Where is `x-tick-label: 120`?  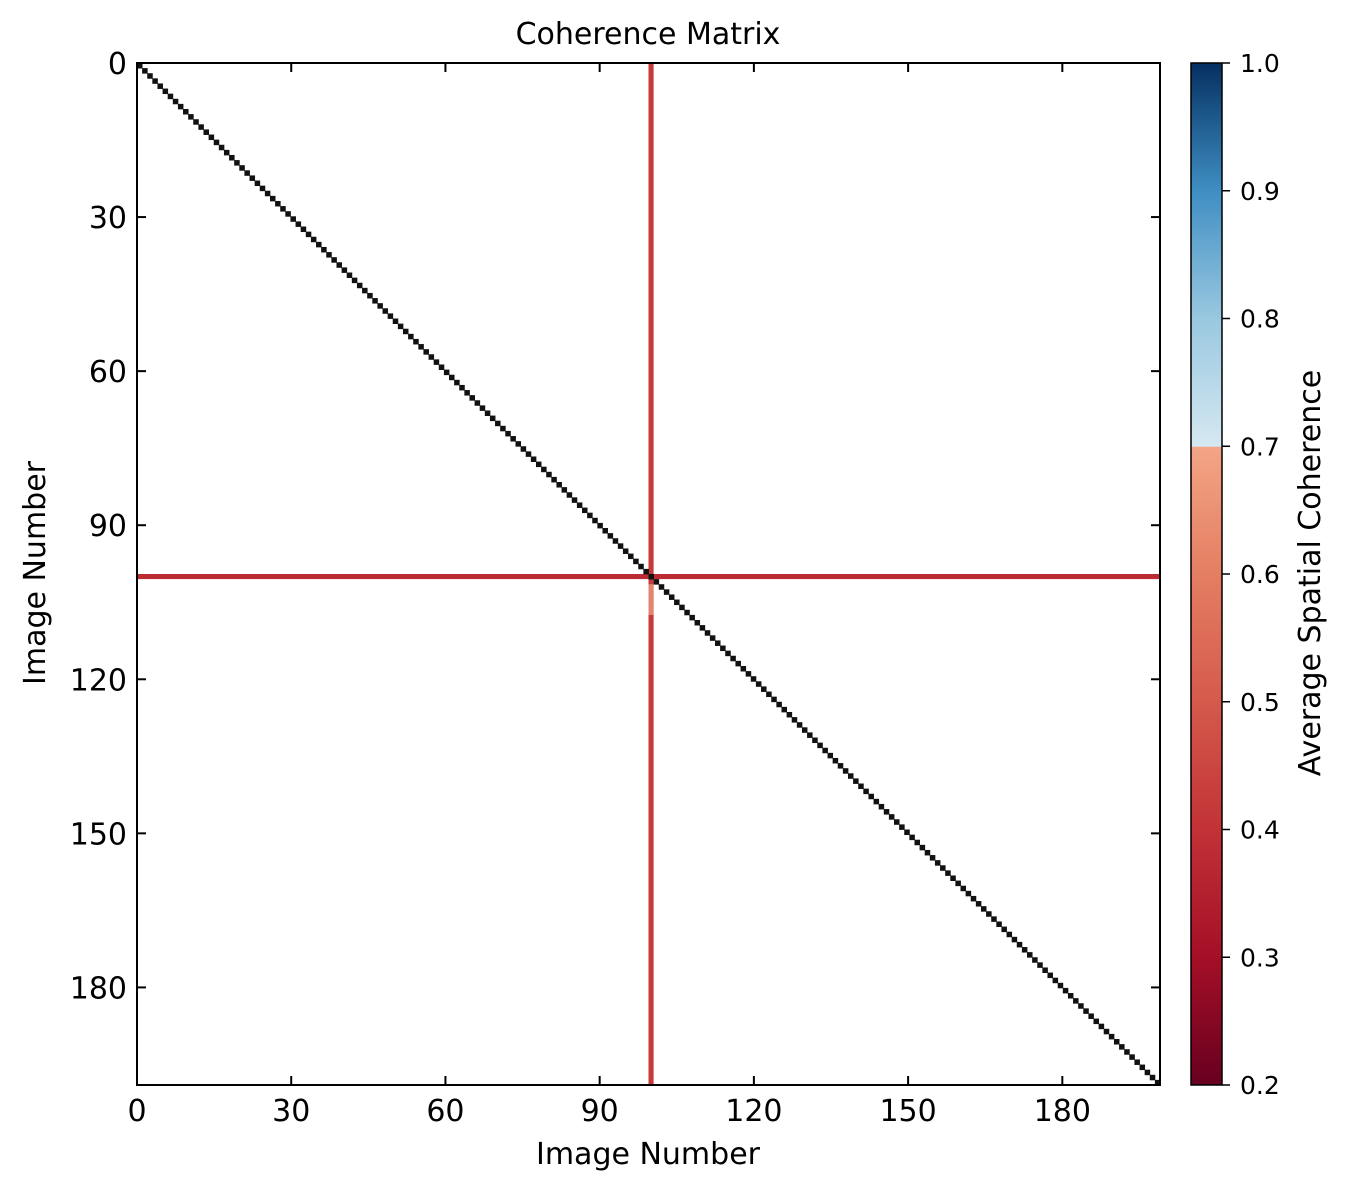
x-tick-label: 120 is located at coordinates (753, 1111).